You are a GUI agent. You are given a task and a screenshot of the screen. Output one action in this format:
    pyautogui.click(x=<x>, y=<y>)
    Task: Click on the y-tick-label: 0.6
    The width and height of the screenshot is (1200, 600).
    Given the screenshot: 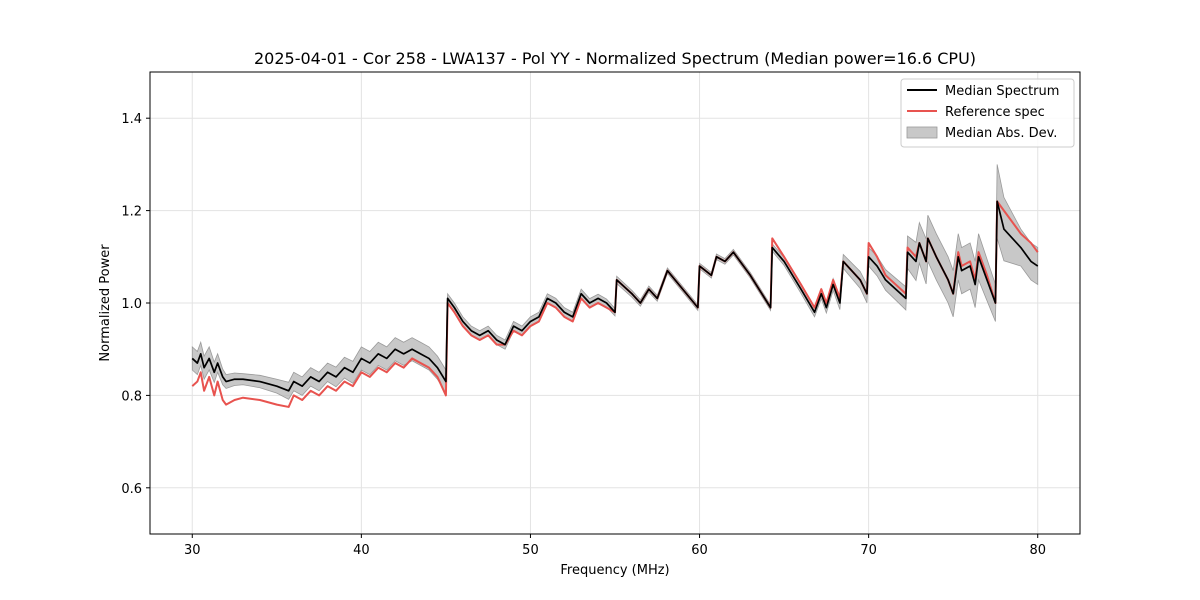 What is the action you would take?
    pyautogui.click(x=131, y=489)
    